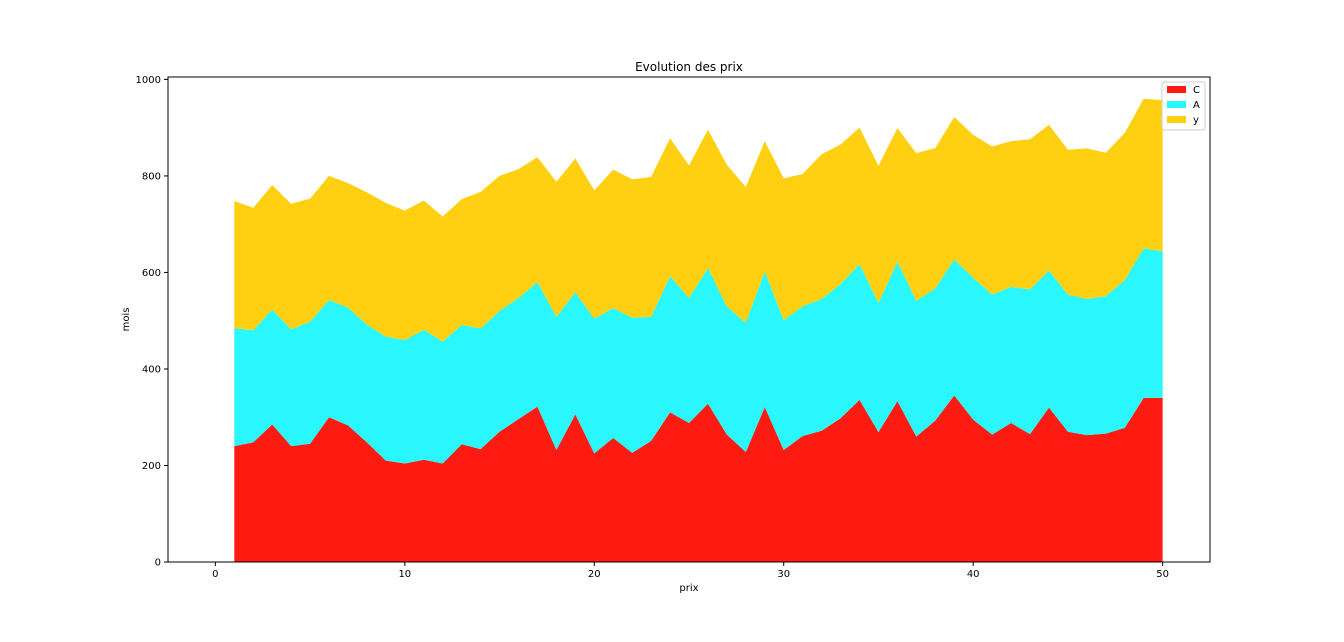  I want to click on legend-swatch-A, so click(1176, 104).